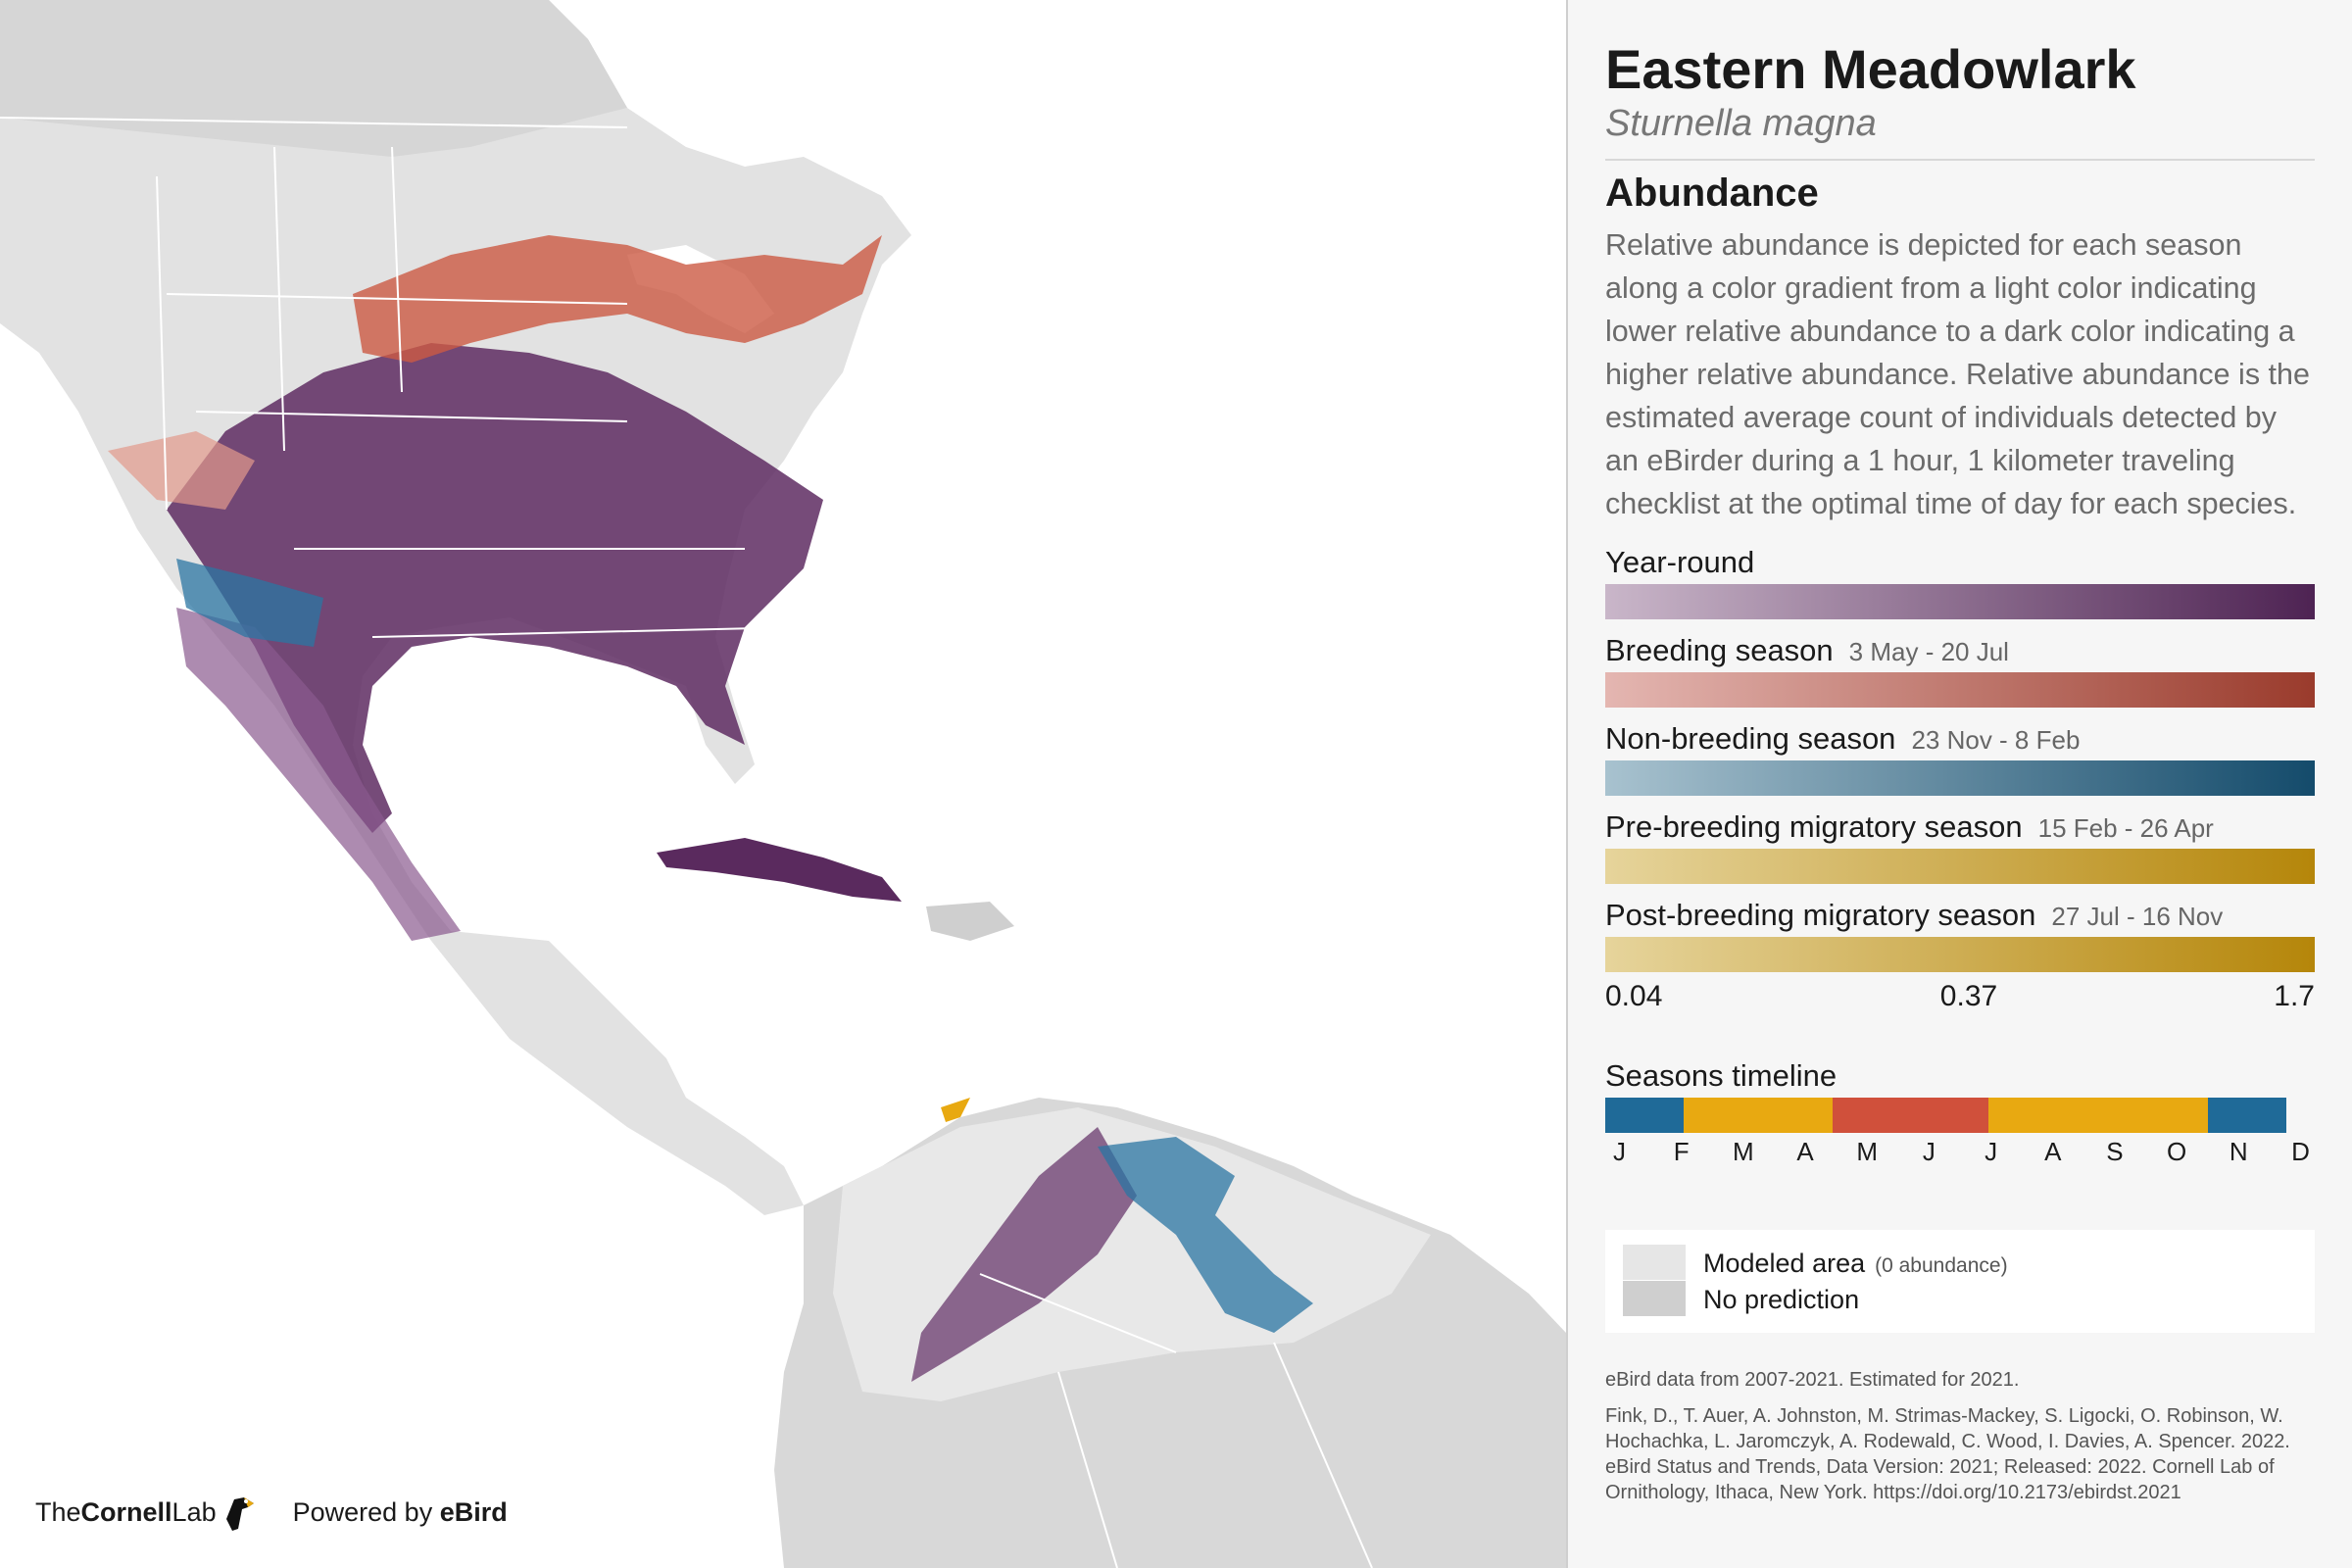  I want to click on species-scientific-name: Sturnella magna, so click(1741, 124).